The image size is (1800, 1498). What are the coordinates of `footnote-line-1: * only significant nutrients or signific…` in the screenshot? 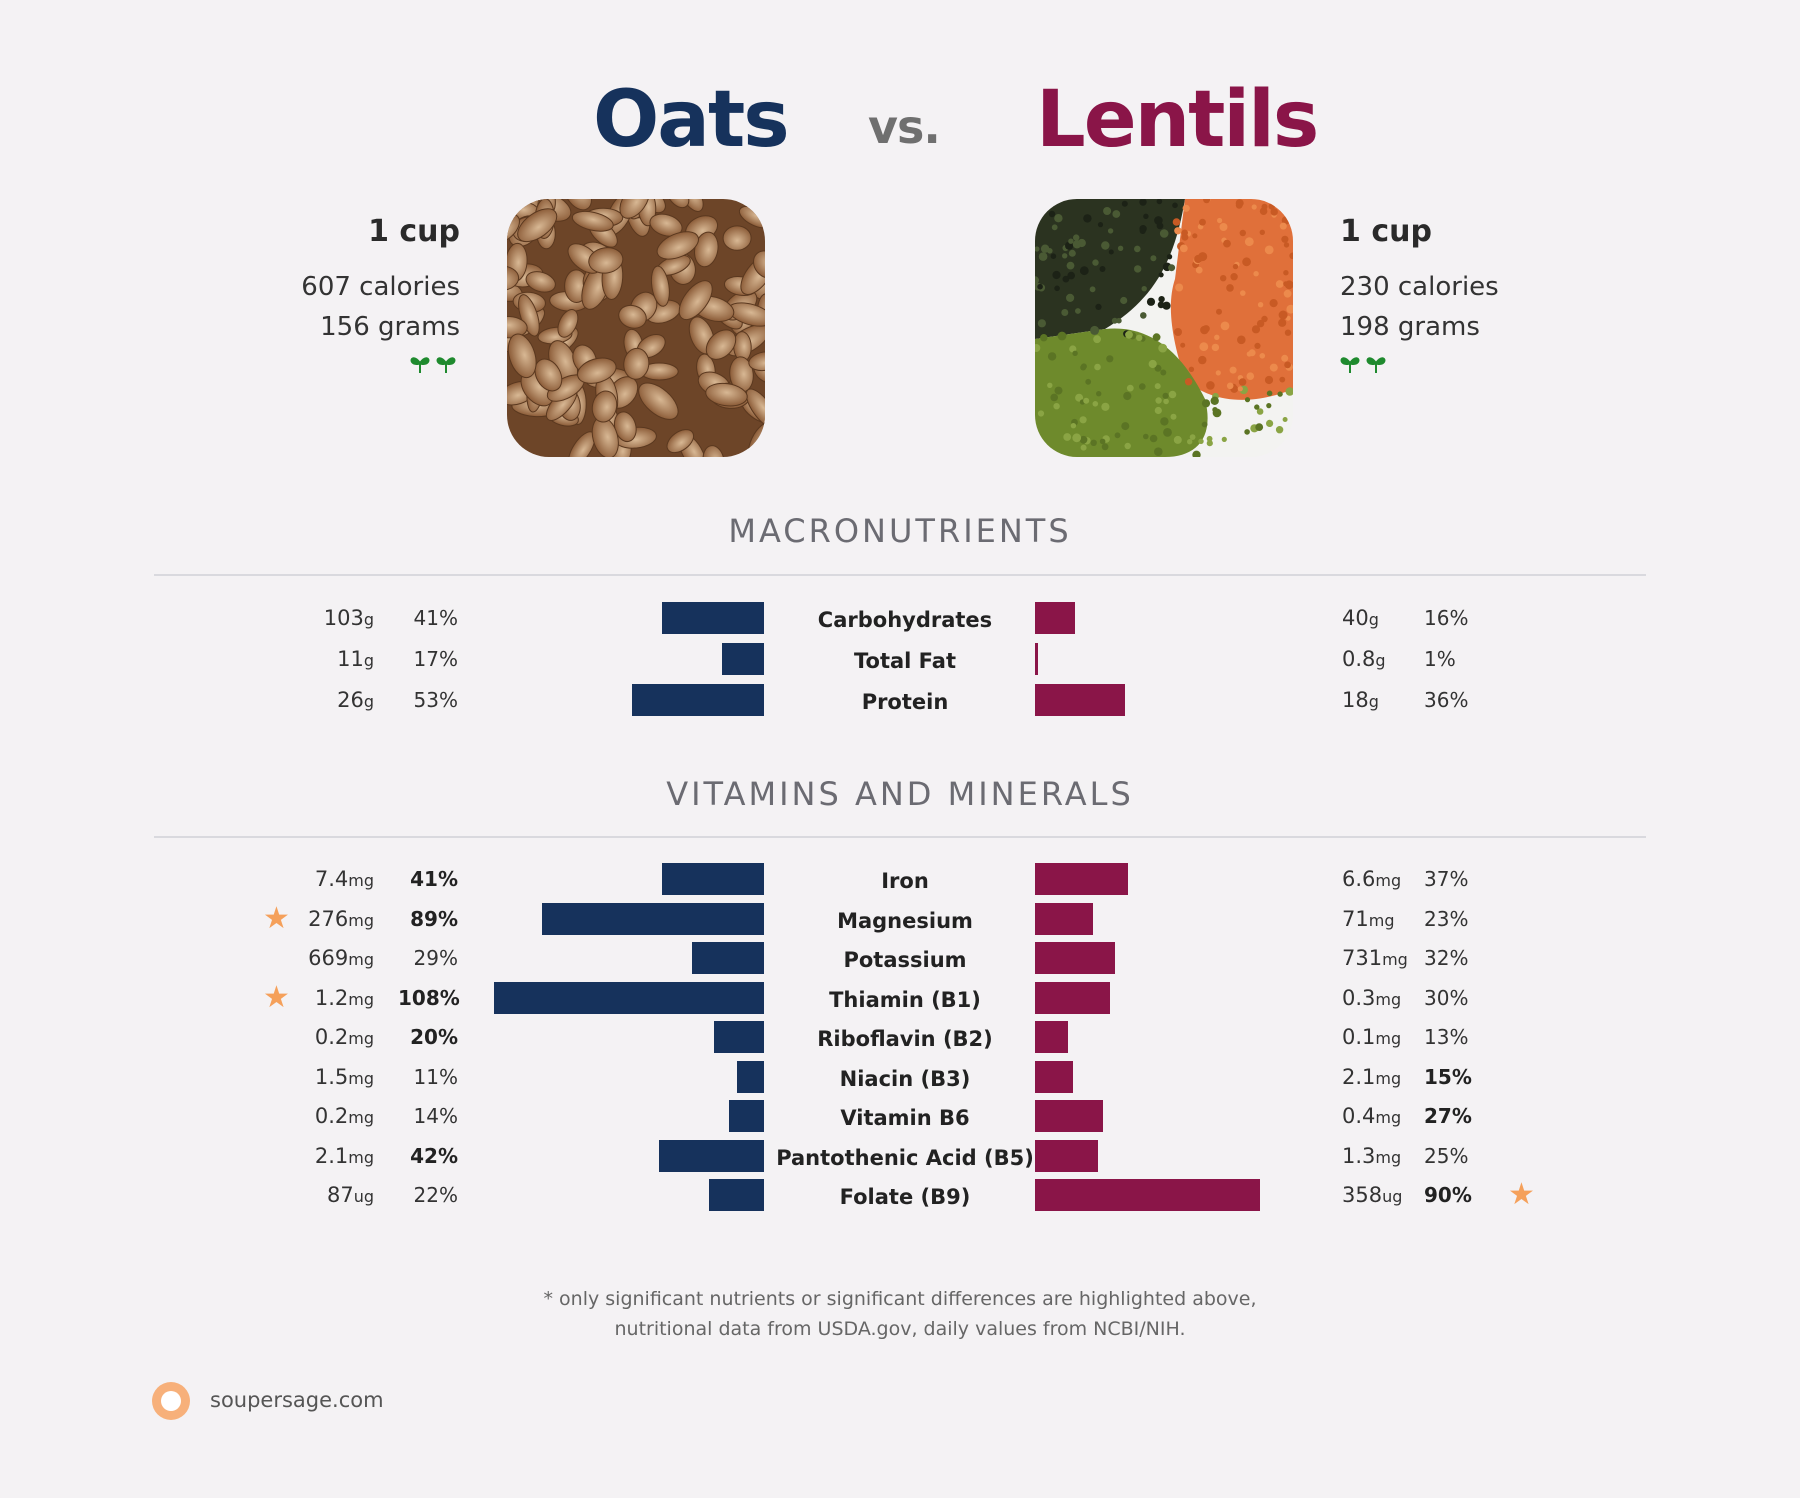 It's located at (900, 1299).